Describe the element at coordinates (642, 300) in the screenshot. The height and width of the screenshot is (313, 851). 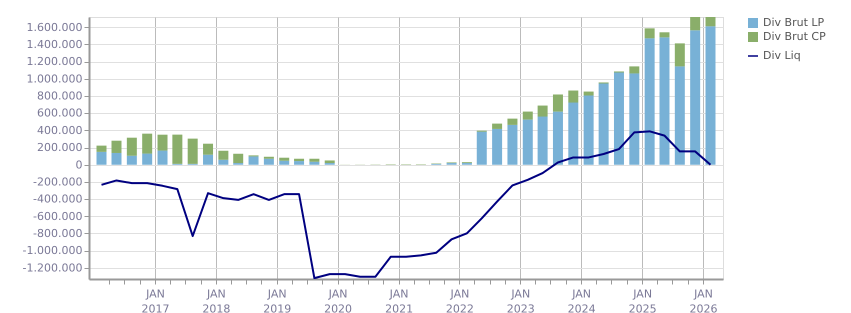
I see `x-tick-label: JAN 2025` at that location.